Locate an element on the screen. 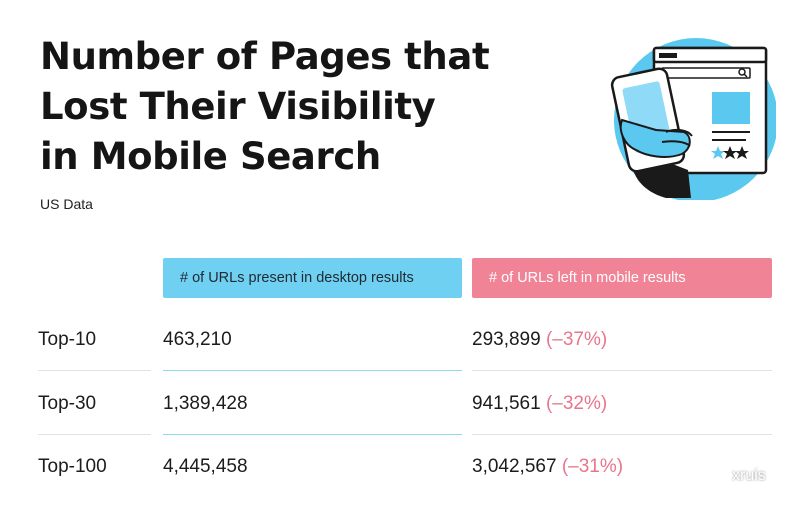 The width and height of the screenshot is (809, 508). mobile-cell: 941,561 (–32%) is located at coordinates (539, 403).